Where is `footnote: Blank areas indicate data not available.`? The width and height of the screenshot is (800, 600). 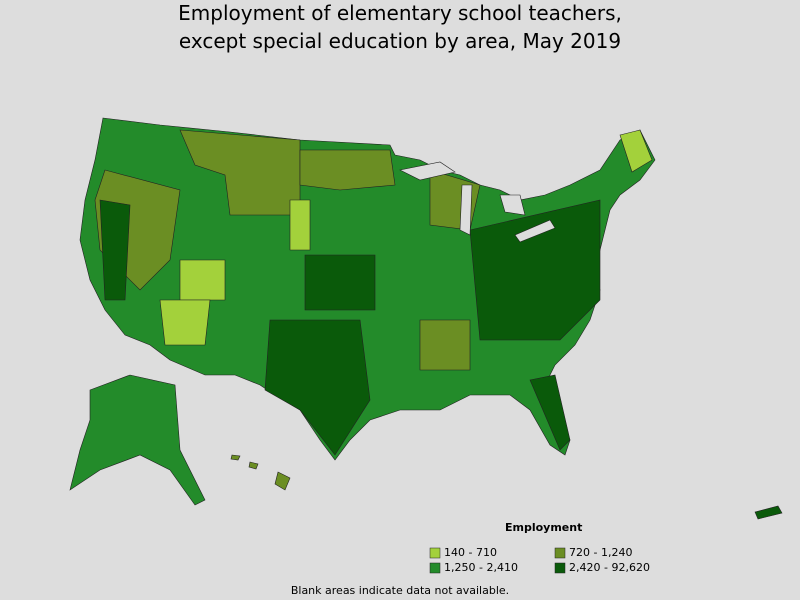
footnote: Blank areas indicate data not available. is located at coordinates (400, 590).